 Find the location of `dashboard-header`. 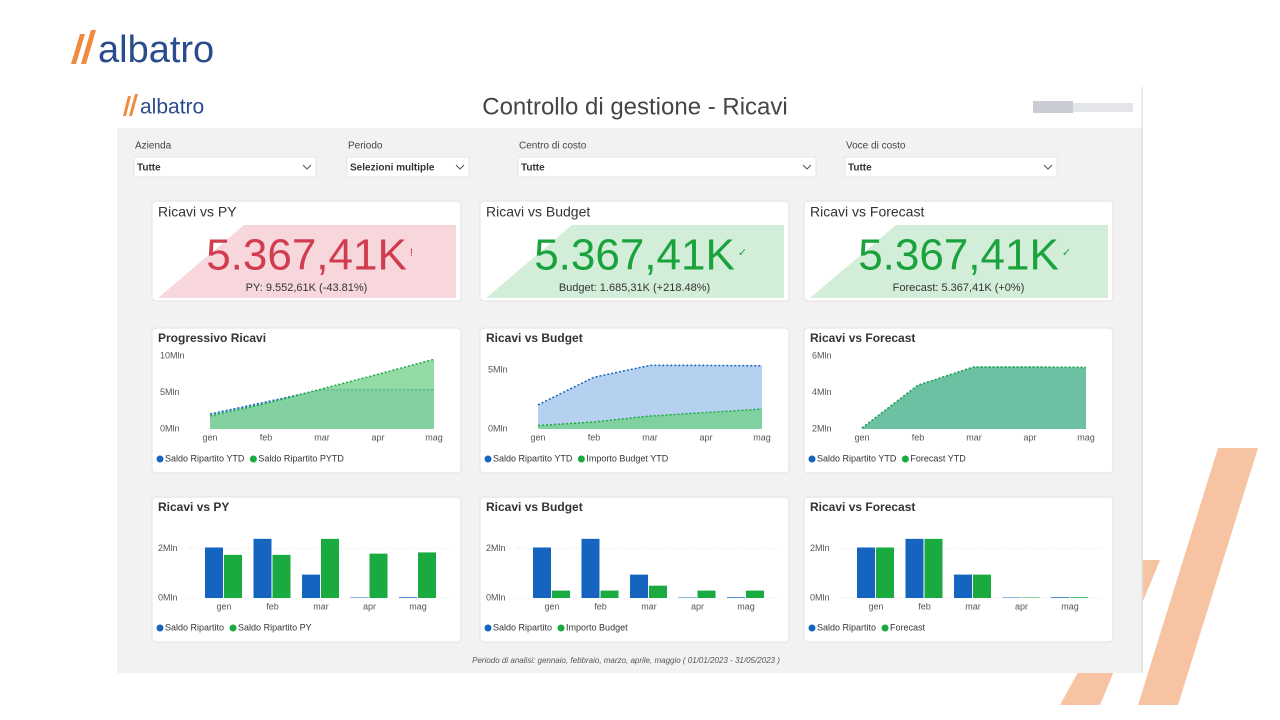

dashboard-header is located at coordinates (630, 107).